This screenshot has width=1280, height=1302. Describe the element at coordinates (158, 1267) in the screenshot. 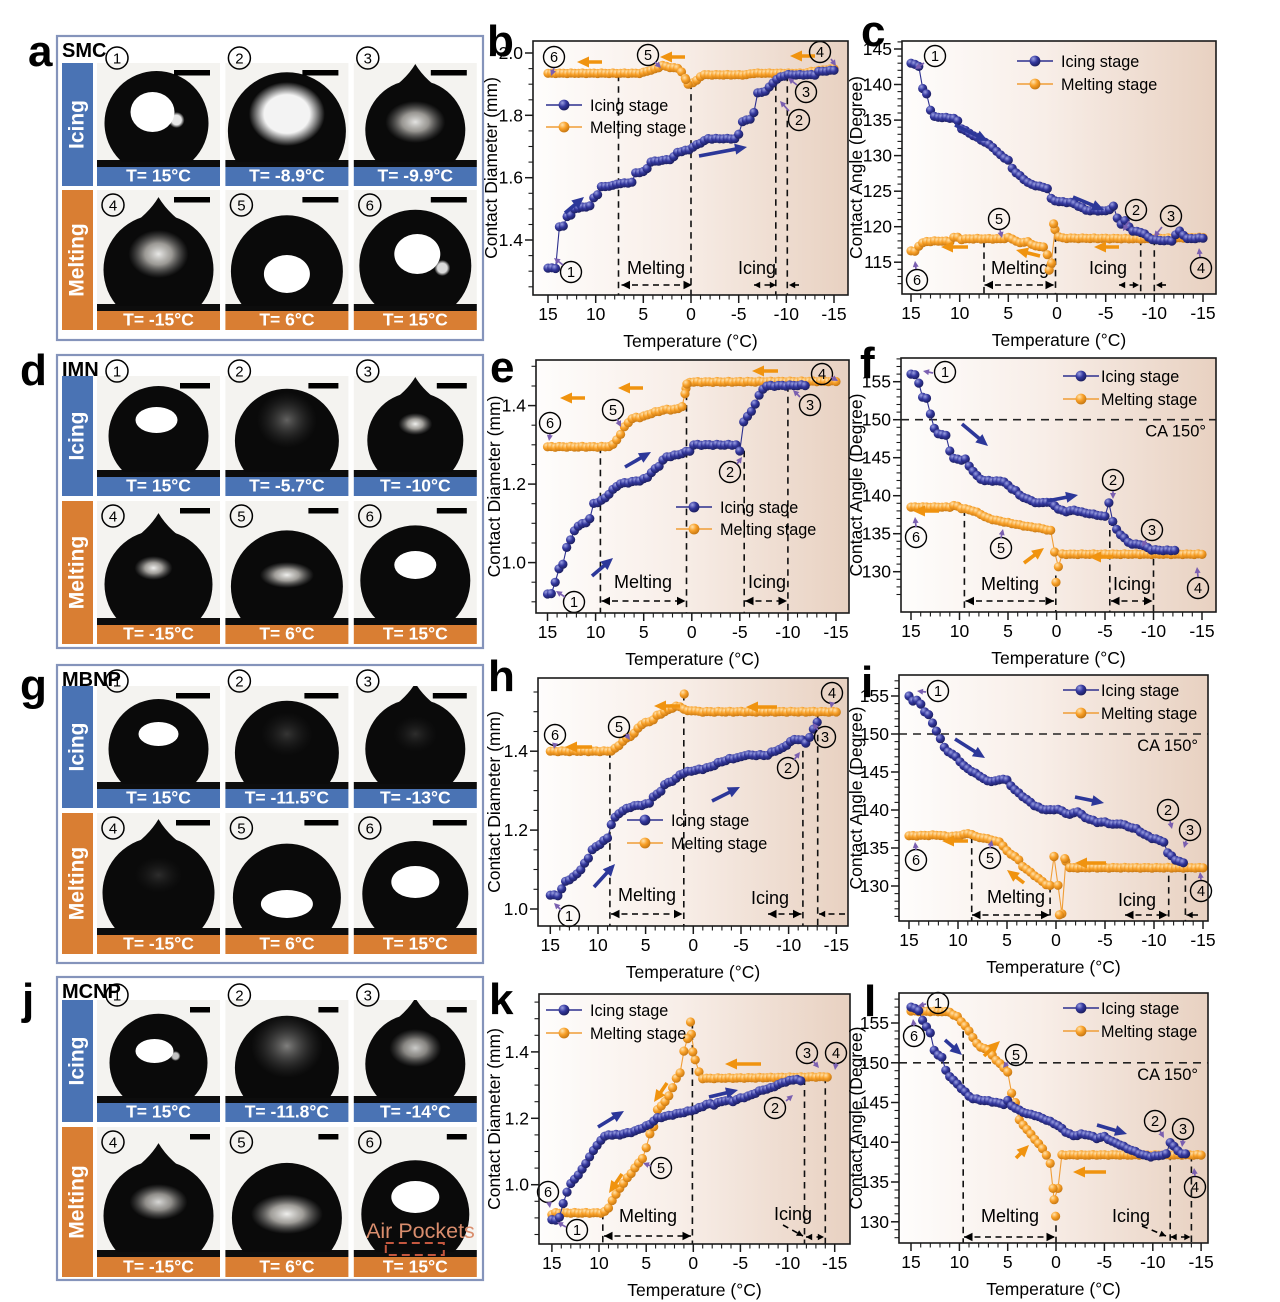

I see `svg-text: T= -15°C` at that location.